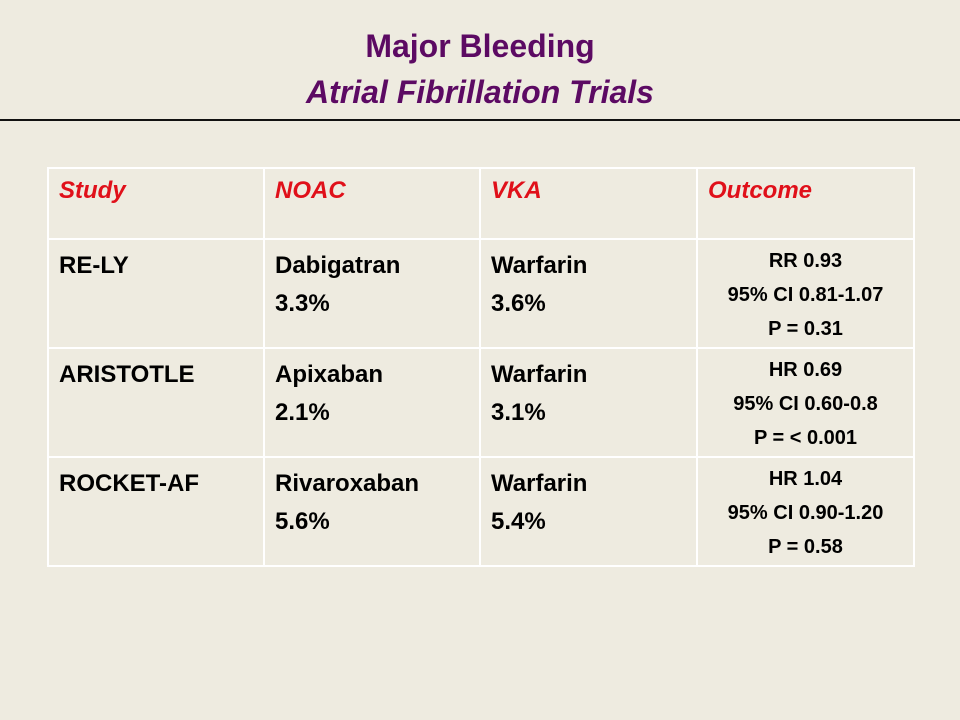 This screenshot has height=720, width=960. What do you see at coordinates (480, 92) in the screenshot?
I see `title-subtitle: Atrial Fibrillation Trials` at bounding box center [480, 92].